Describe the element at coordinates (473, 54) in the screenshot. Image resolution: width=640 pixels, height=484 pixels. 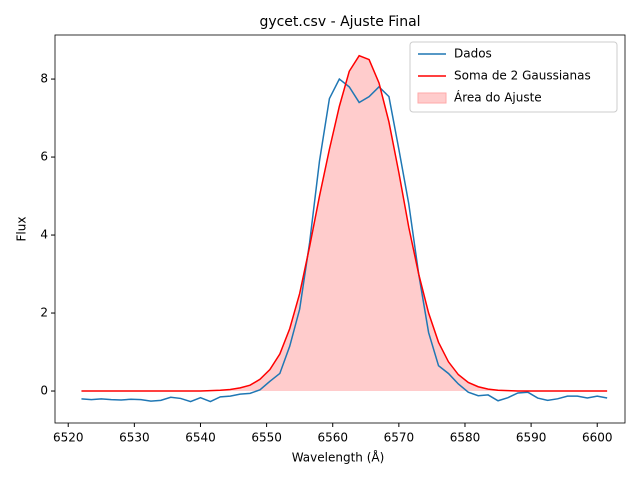
I see `legend-label: Dados` at that location.